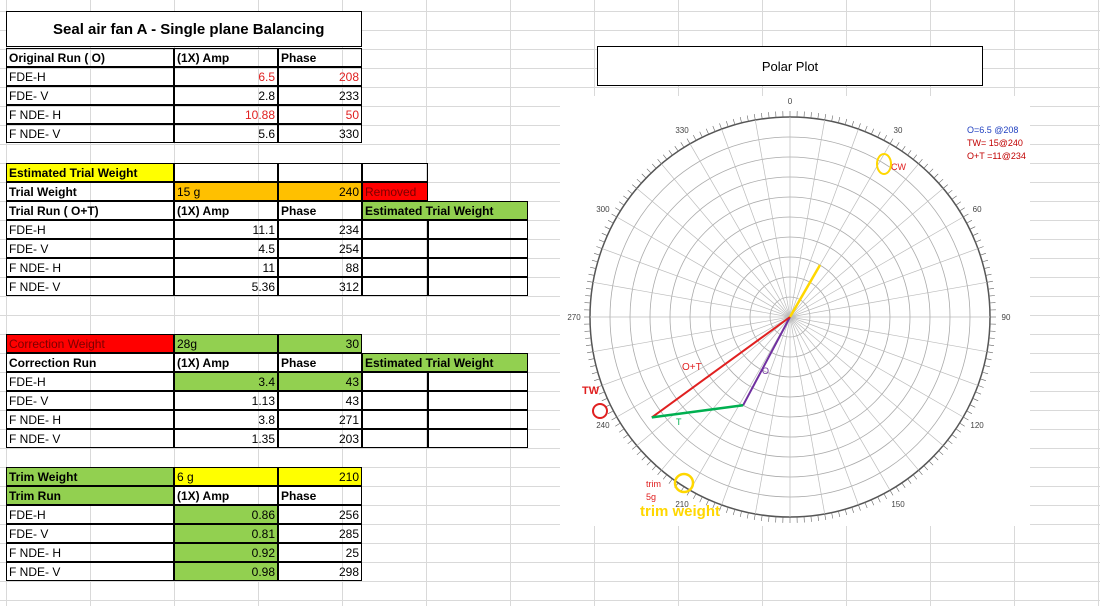 Image resolution: width=1100 pixels, height=606 pixels. What do you see at coordinates (320, 362) in the screenshot?
I see `correction-run-header-phase: Phase` at bounding box center [320, 362].